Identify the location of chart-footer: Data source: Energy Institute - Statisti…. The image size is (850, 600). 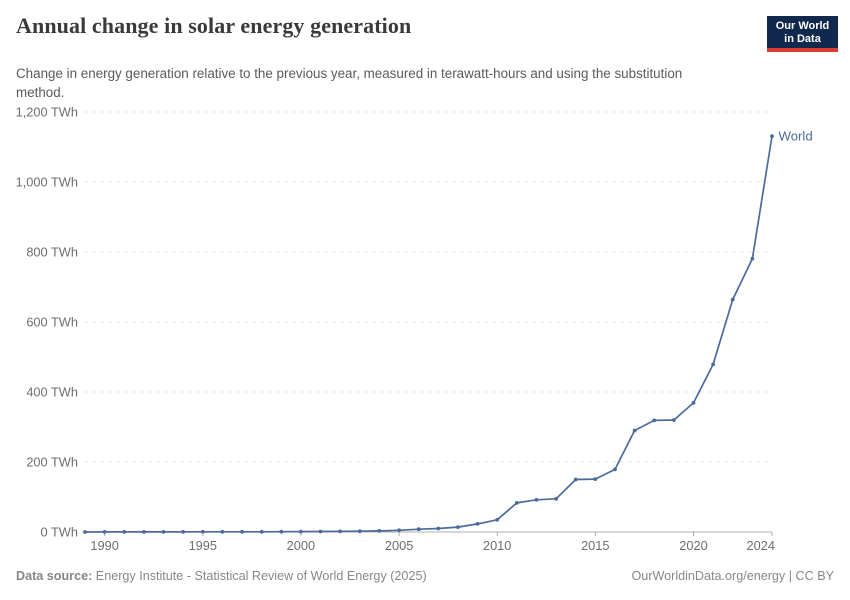
(425, 576).